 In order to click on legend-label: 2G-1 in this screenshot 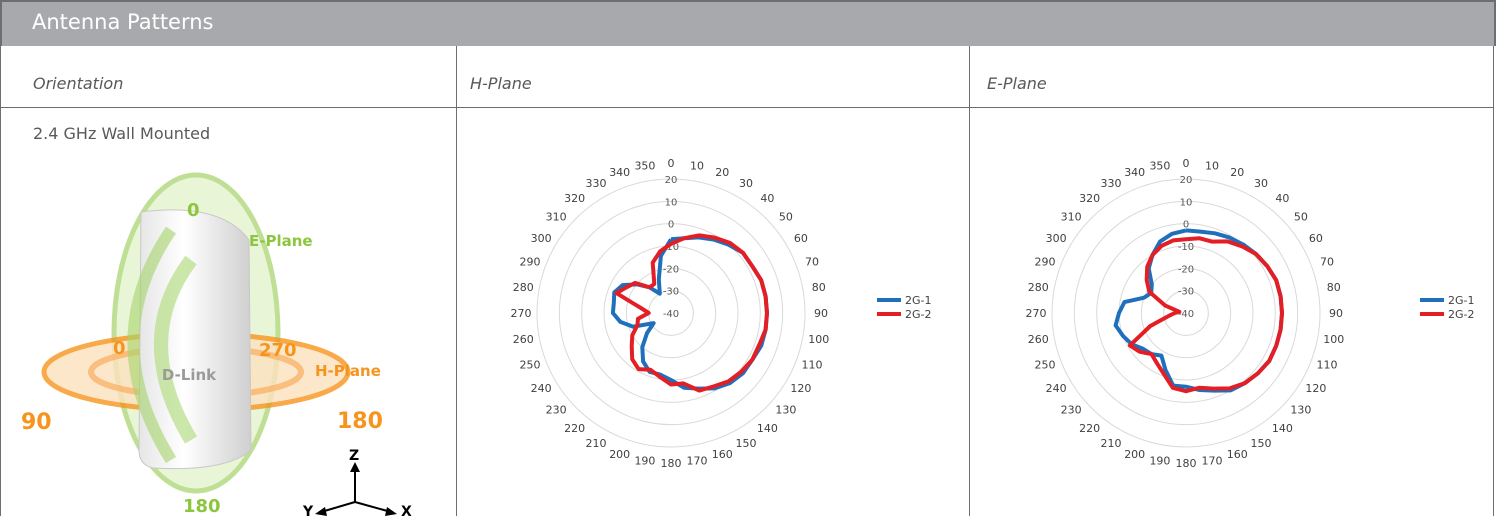, I will do `click(1461, 300)`.